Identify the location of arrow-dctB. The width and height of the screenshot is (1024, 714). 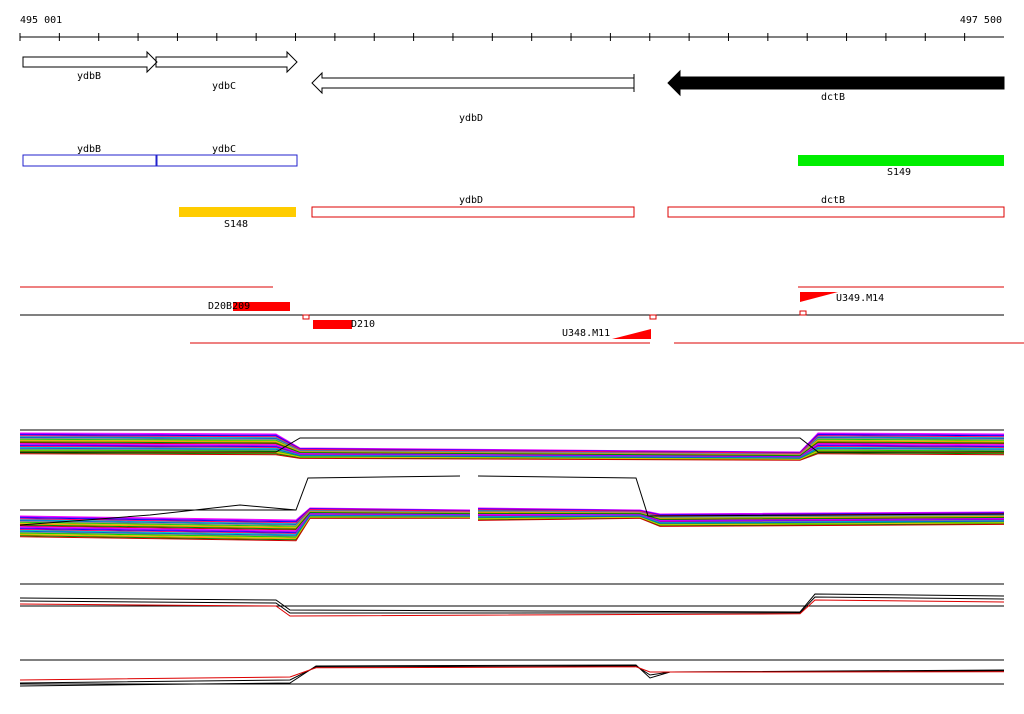
(836, 83).